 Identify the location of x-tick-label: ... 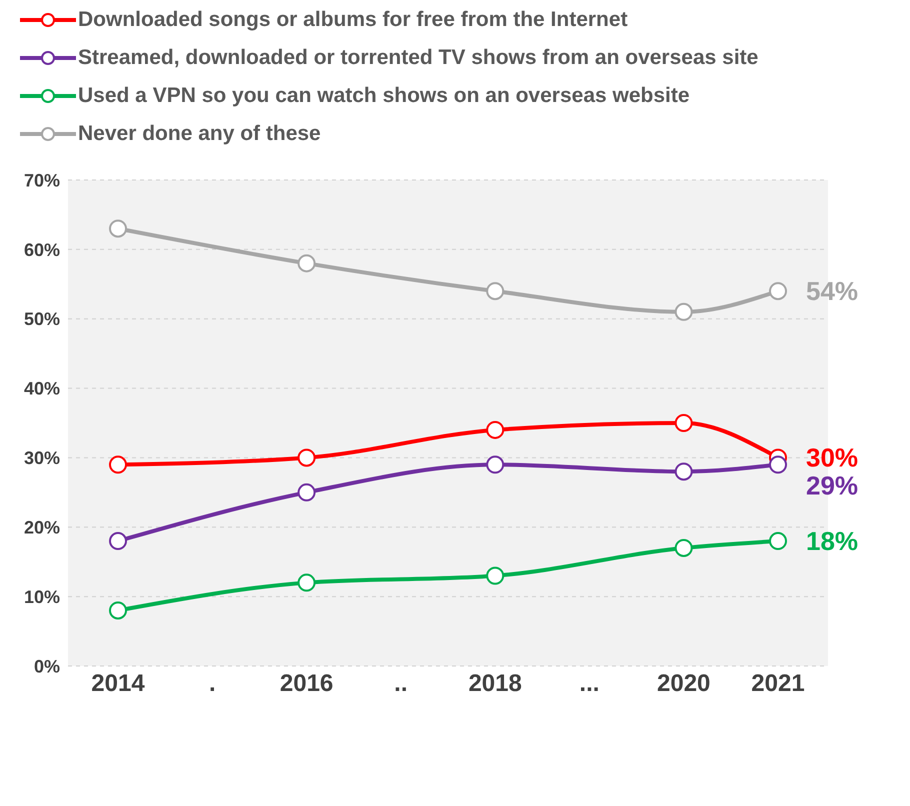
(401, 684).